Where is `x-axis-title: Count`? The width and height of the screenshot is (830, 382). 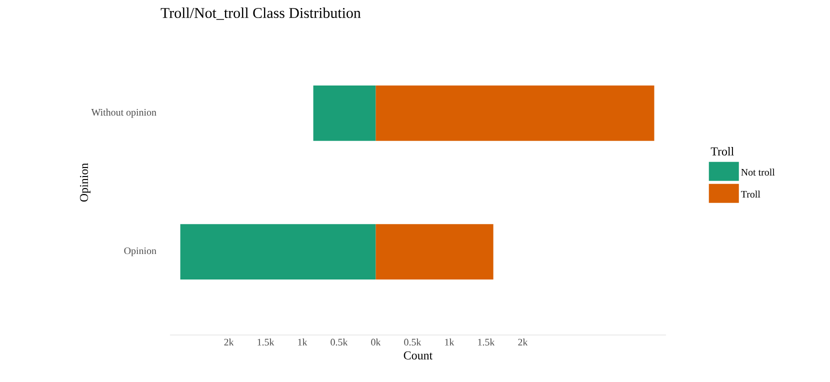 x-axis-title: Count is located at coordinates (418, 355).